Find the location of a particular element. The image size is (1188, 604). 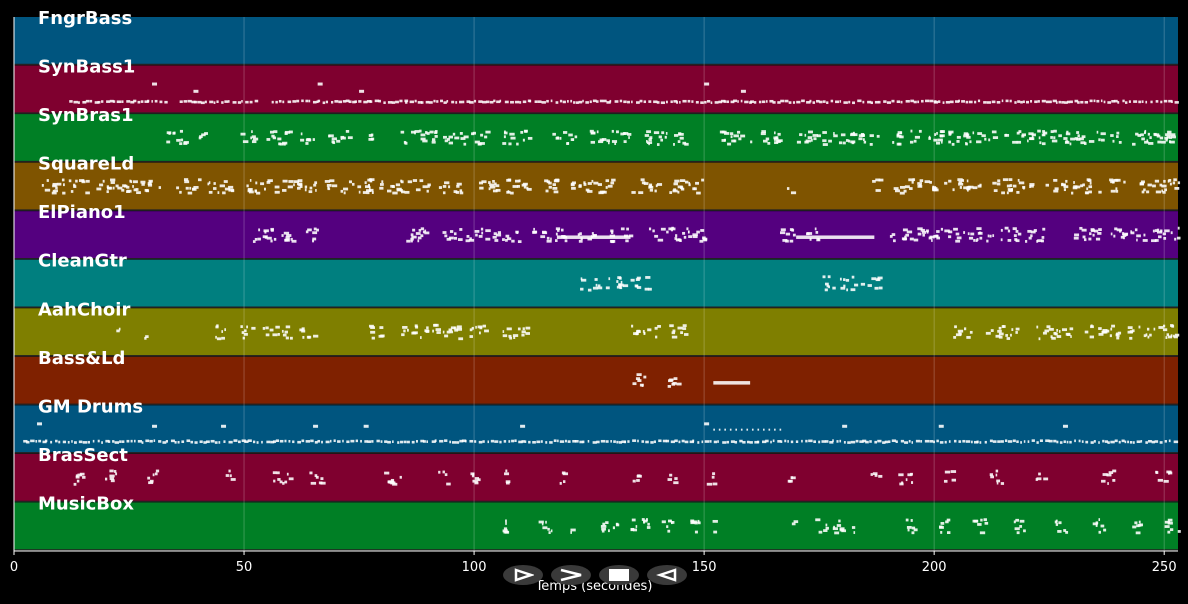

play-button is located at coordinates (523, 575).